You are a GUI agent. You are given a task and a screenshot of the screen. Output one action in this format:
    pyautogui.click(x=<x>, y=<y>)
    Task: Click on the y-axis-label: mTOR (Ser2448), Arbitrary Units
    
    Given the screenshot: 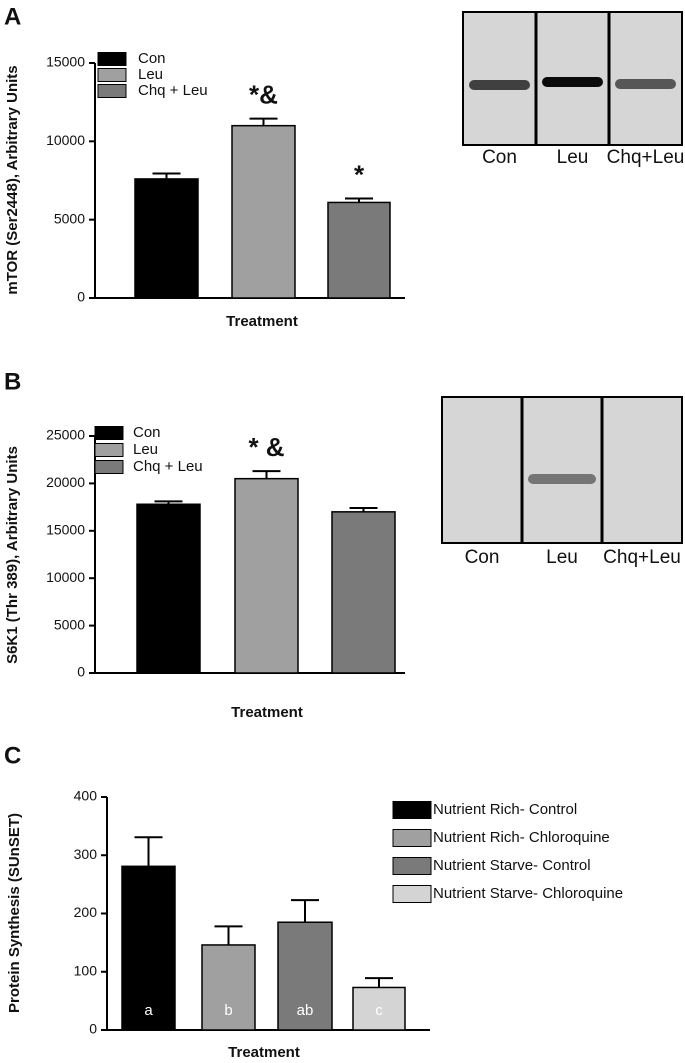 What is the action you would take?
    pyautogui.click(x=12, y=179)
    